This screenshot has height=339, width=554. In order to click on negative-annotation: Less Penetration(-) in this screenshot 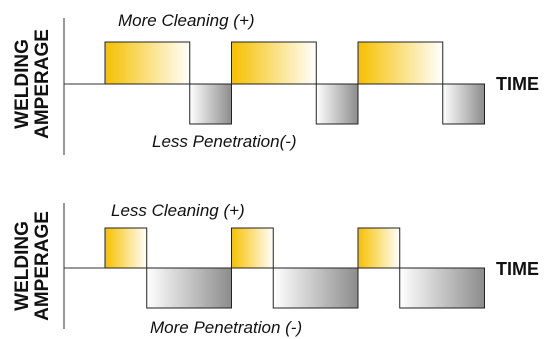, I will do `click(224, 141)`.